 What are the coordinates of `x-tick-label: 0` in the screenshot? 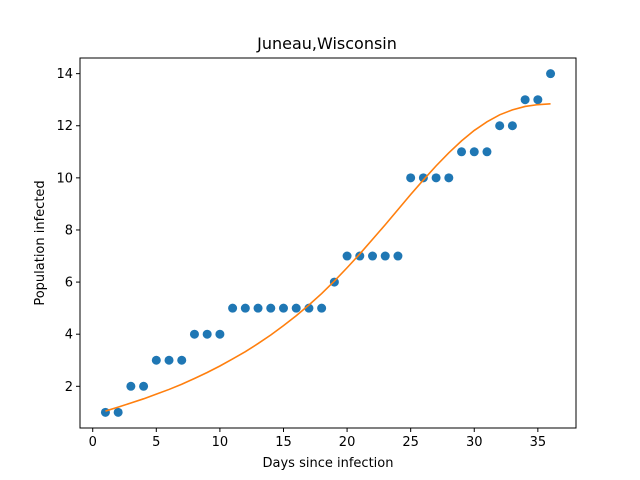 It's located at (93, 442).